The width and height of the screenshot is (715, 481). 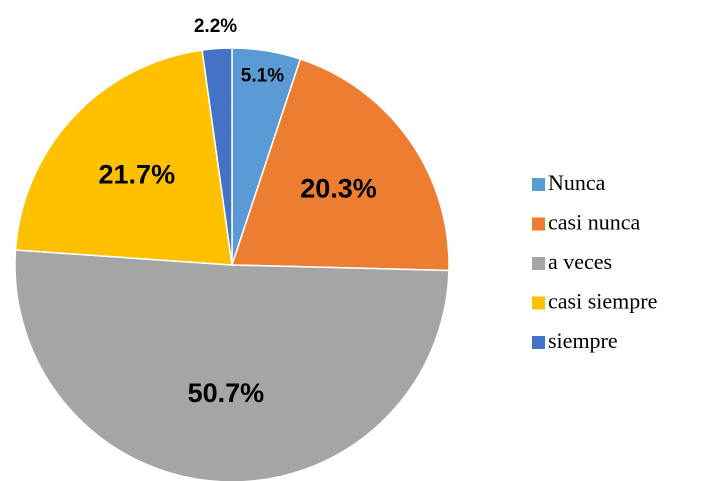 What do you see at coordinates (215, 26) in the screenshot?
I see `data-label: 2.2%` at bounding box center [215, 26].